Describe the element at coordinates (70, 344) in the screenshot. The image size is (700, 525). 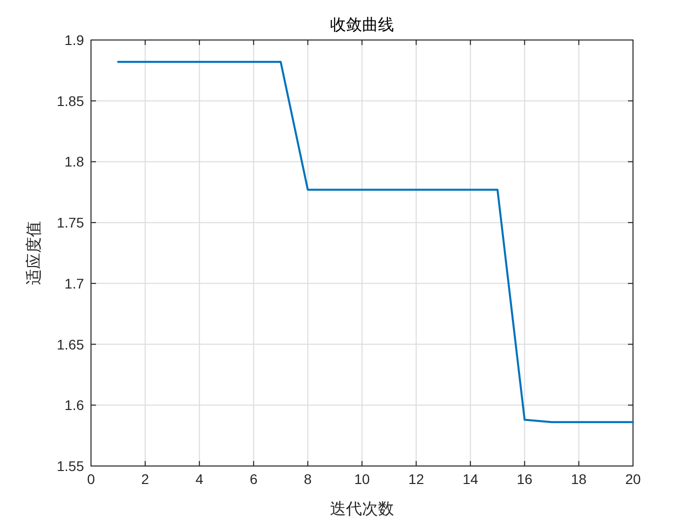
I see `y-tick-label: 1.65` at that location.